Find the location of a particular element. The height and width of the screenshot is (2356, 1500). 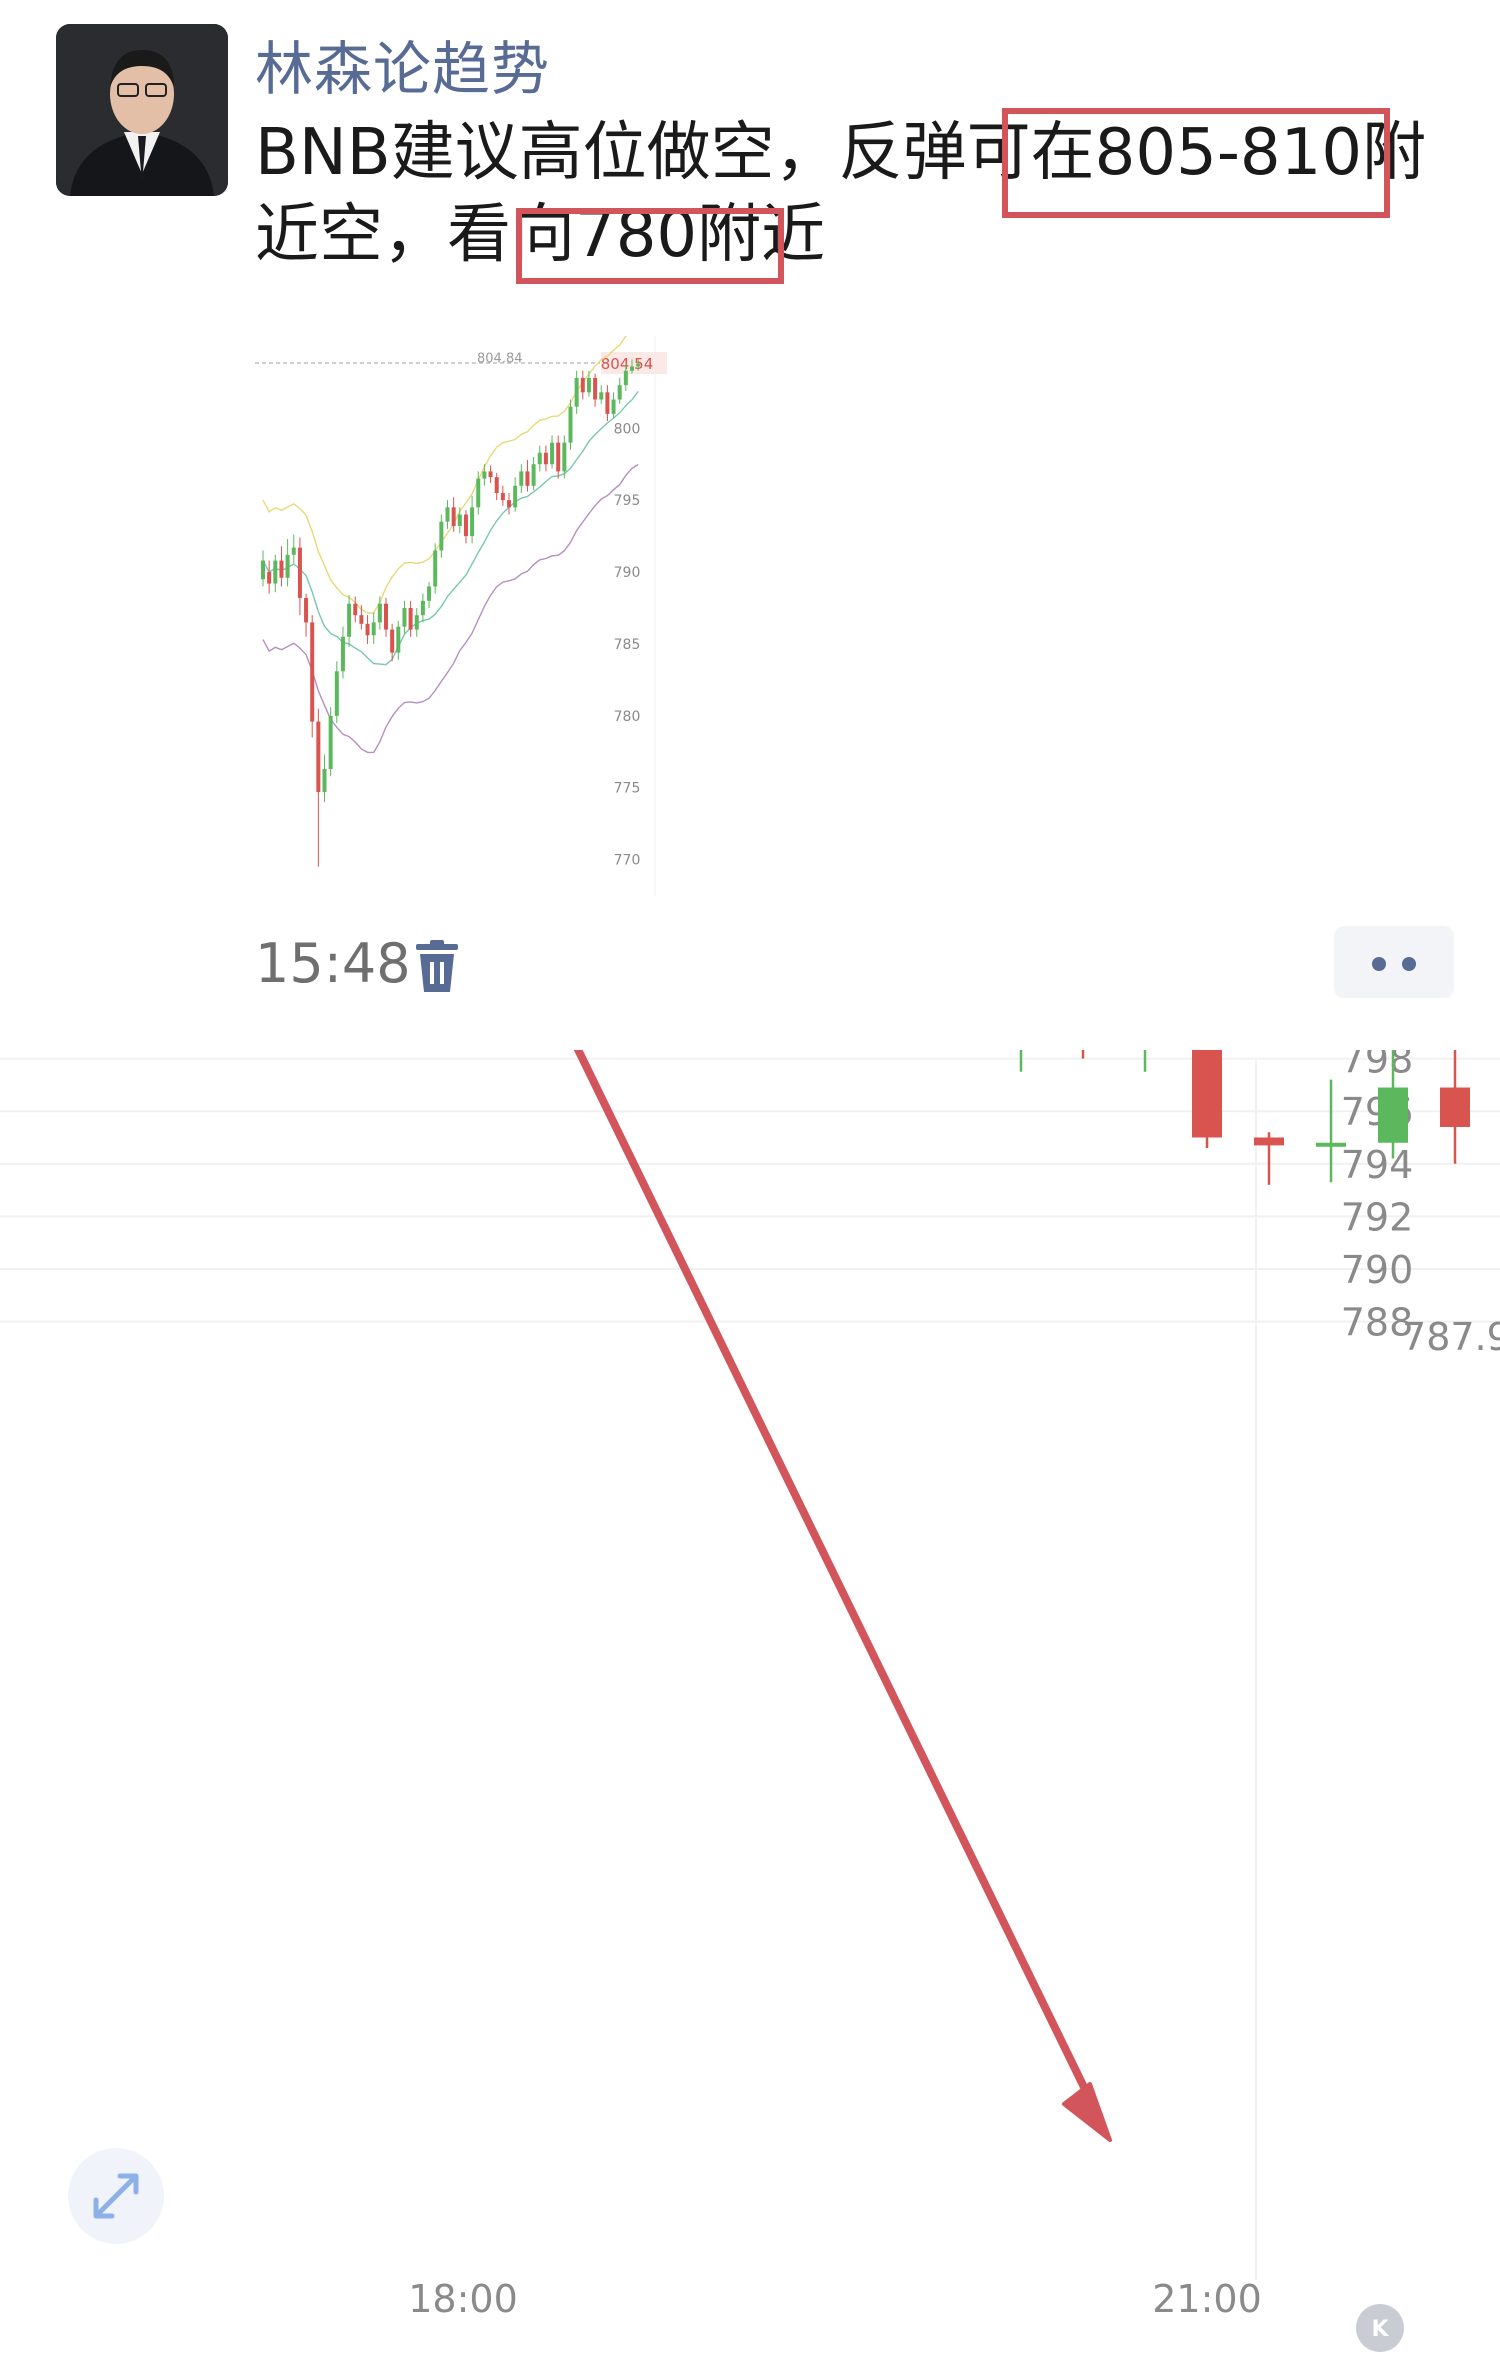

more-button is located at coordinates (1394, 962).